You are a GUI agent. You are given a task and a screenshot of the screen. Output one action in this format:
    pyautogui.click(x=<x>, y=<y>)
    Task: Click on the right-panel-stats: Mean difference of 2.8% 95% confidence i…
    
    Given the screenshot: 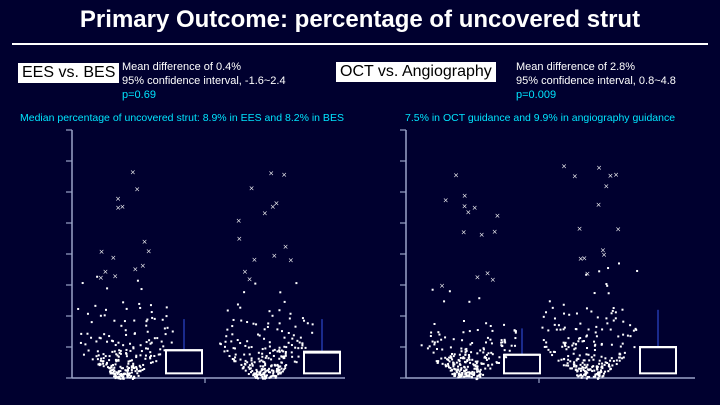 What is the action you would take?
    pyautogui.click(x=596, y=81)
    